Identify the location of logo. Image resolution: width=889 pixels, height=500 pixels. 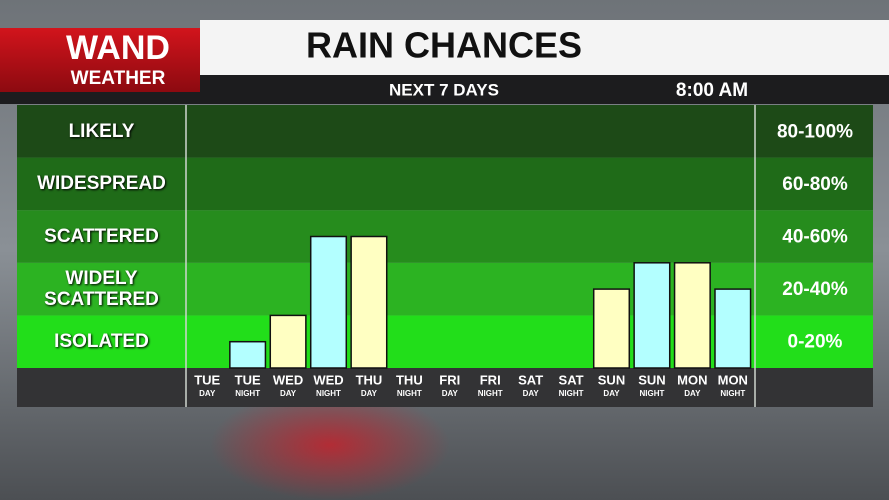
(100, 60).